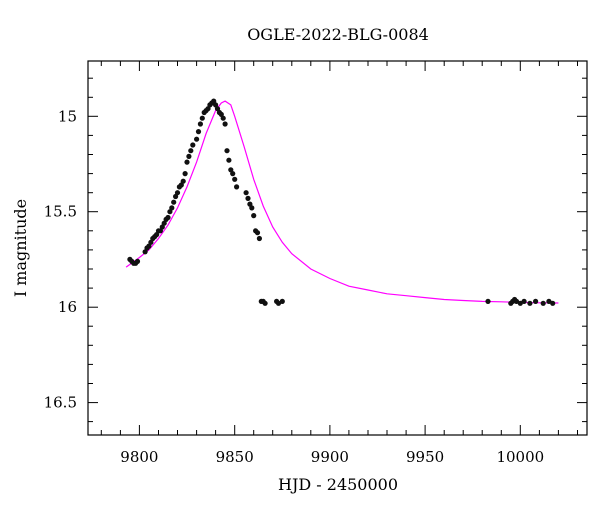 This screenshot has height=512, width=600. Describe the element at coordinates (425, 457) in the screenshot. I see `x-tick-label: 9950` at that location.